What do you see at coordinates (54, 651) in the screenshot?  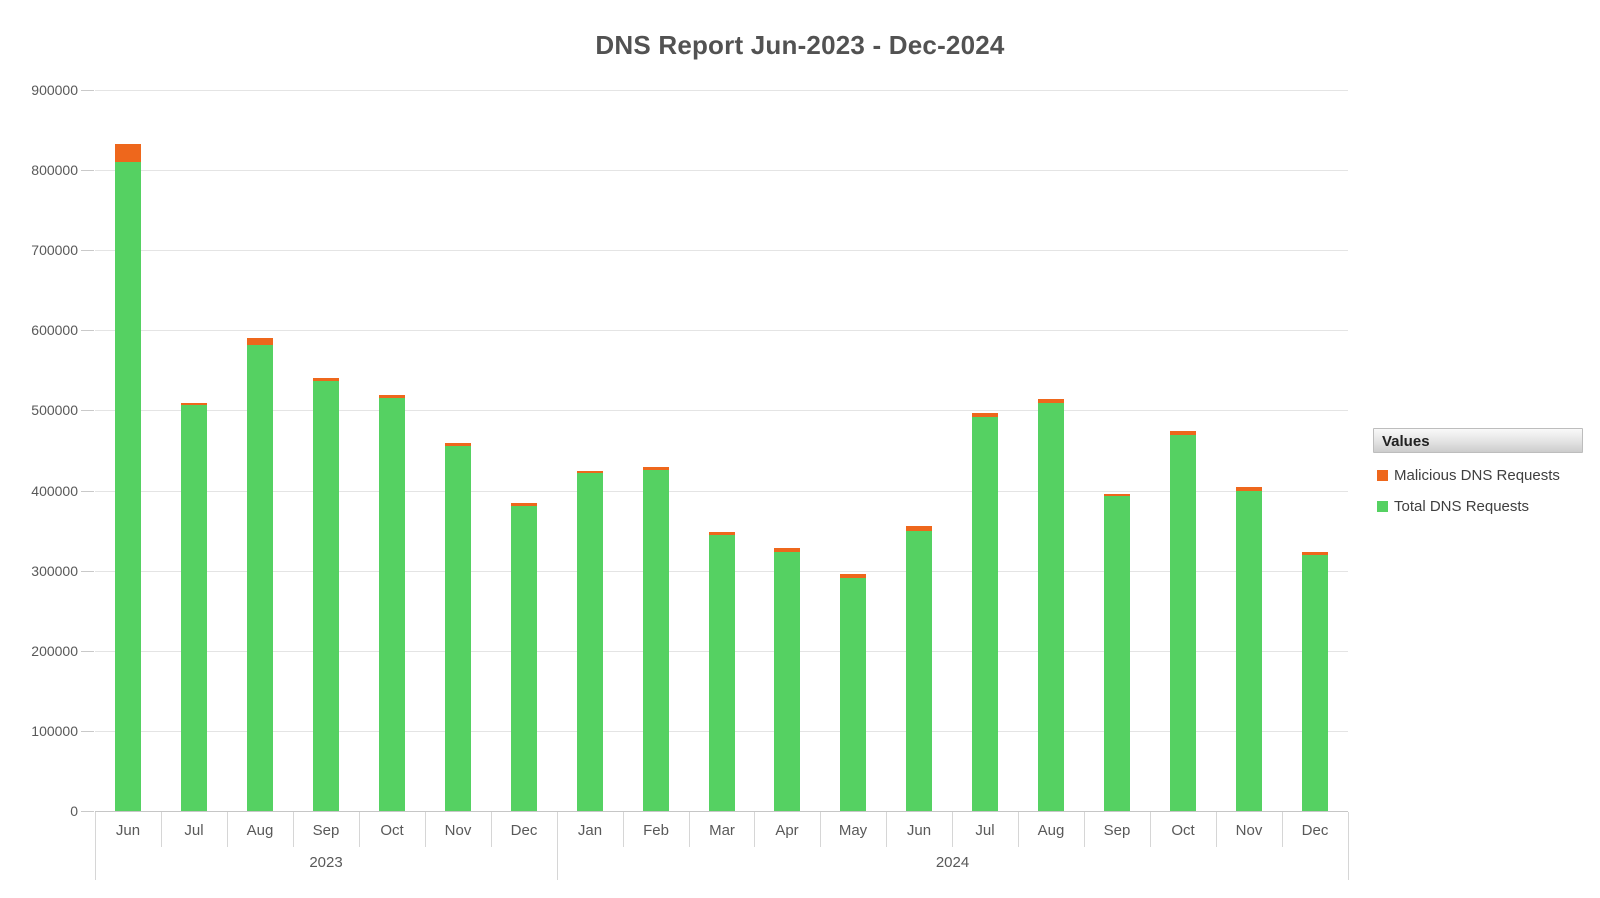 I see `y-axis-tick-label: 200000` at bounding box center [54, 651].